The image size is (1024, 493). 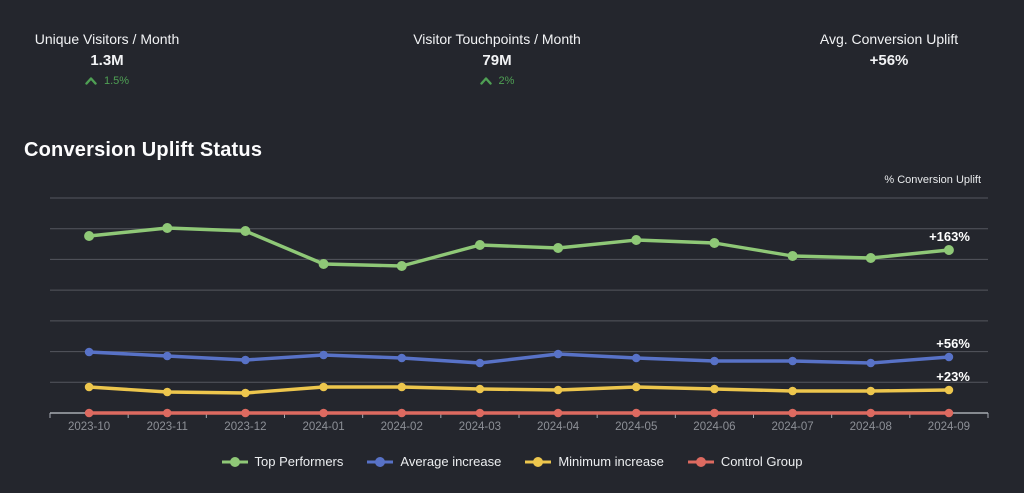 What do you see at coordinates (761, 461) in the screenshot?
I see `legend-label: Control Group` at bounding box center [761, 461].